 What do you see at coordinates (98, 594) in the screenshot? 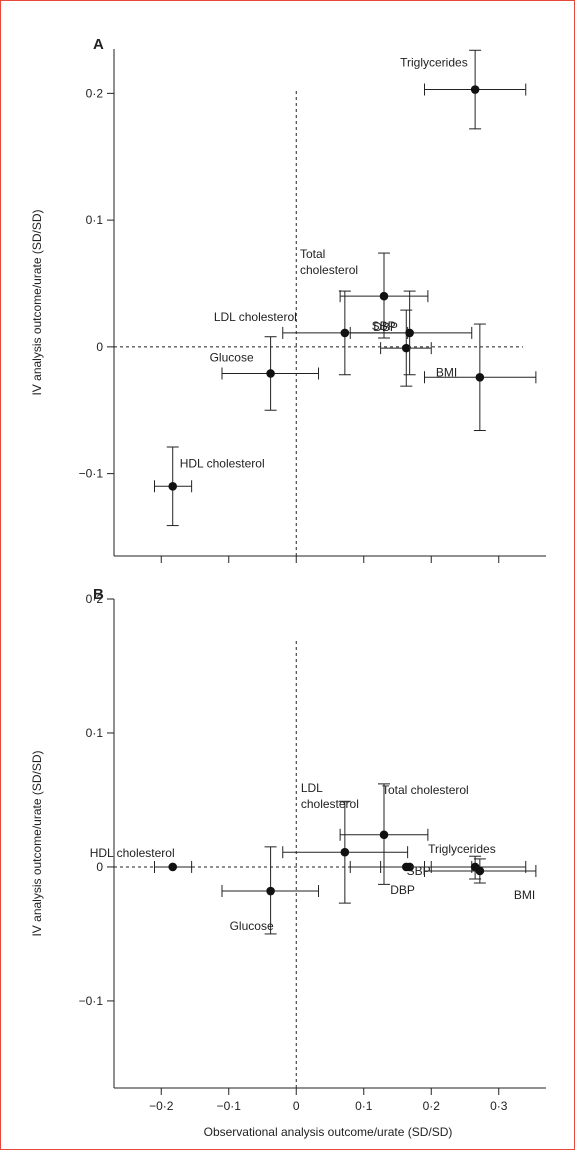
I see `panel-letter: B` at bounding box center [98, 594].